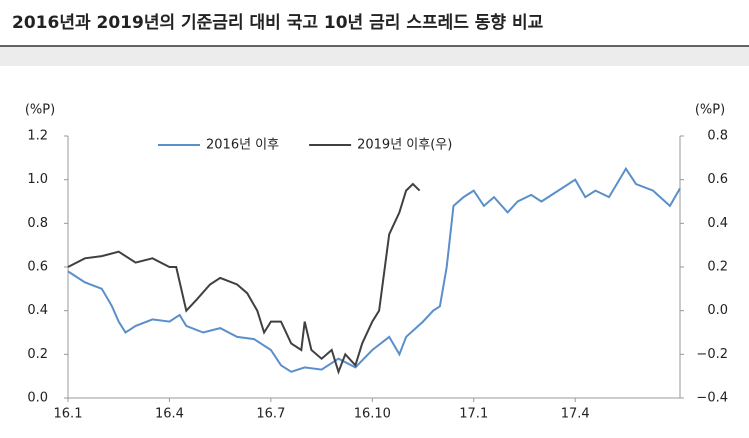 This screenshot has width=749, height=438. I want to click on y-tick-label: 0.2, so click(37, 354).